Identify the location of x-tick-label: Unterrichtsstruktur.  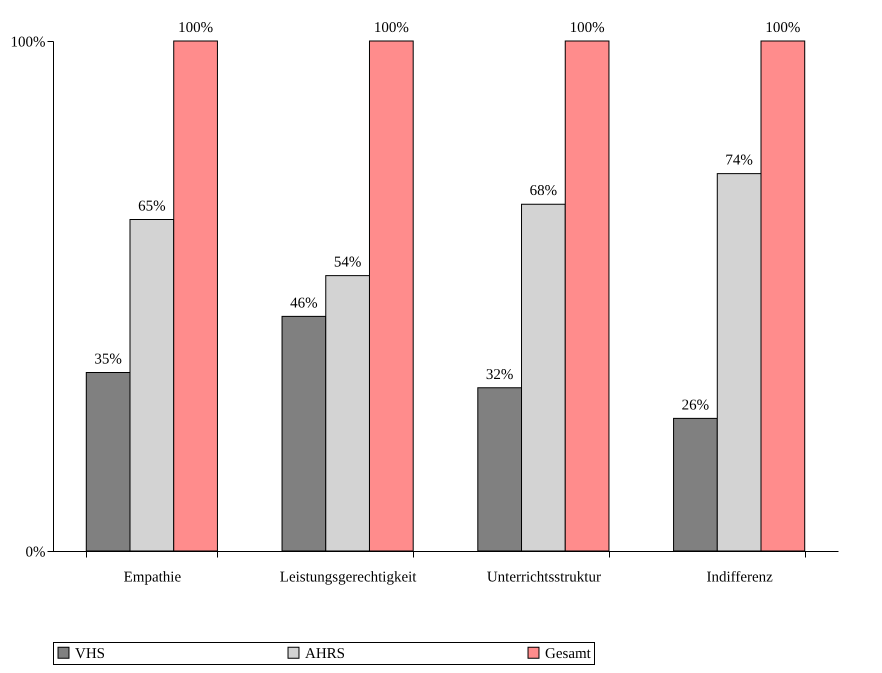
(543, 578).